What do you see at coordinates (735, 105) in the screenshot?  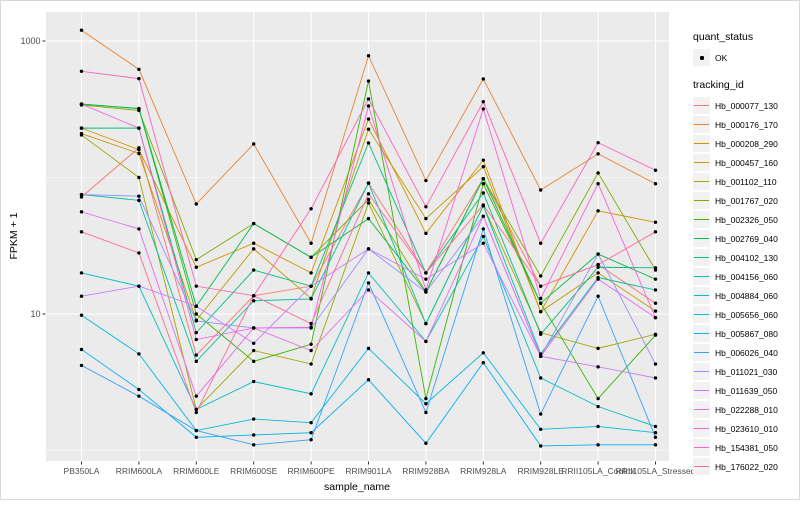 I see `legend-item-Hb_000077_130: Hb_000077_130` at bounding box center [735, 105].